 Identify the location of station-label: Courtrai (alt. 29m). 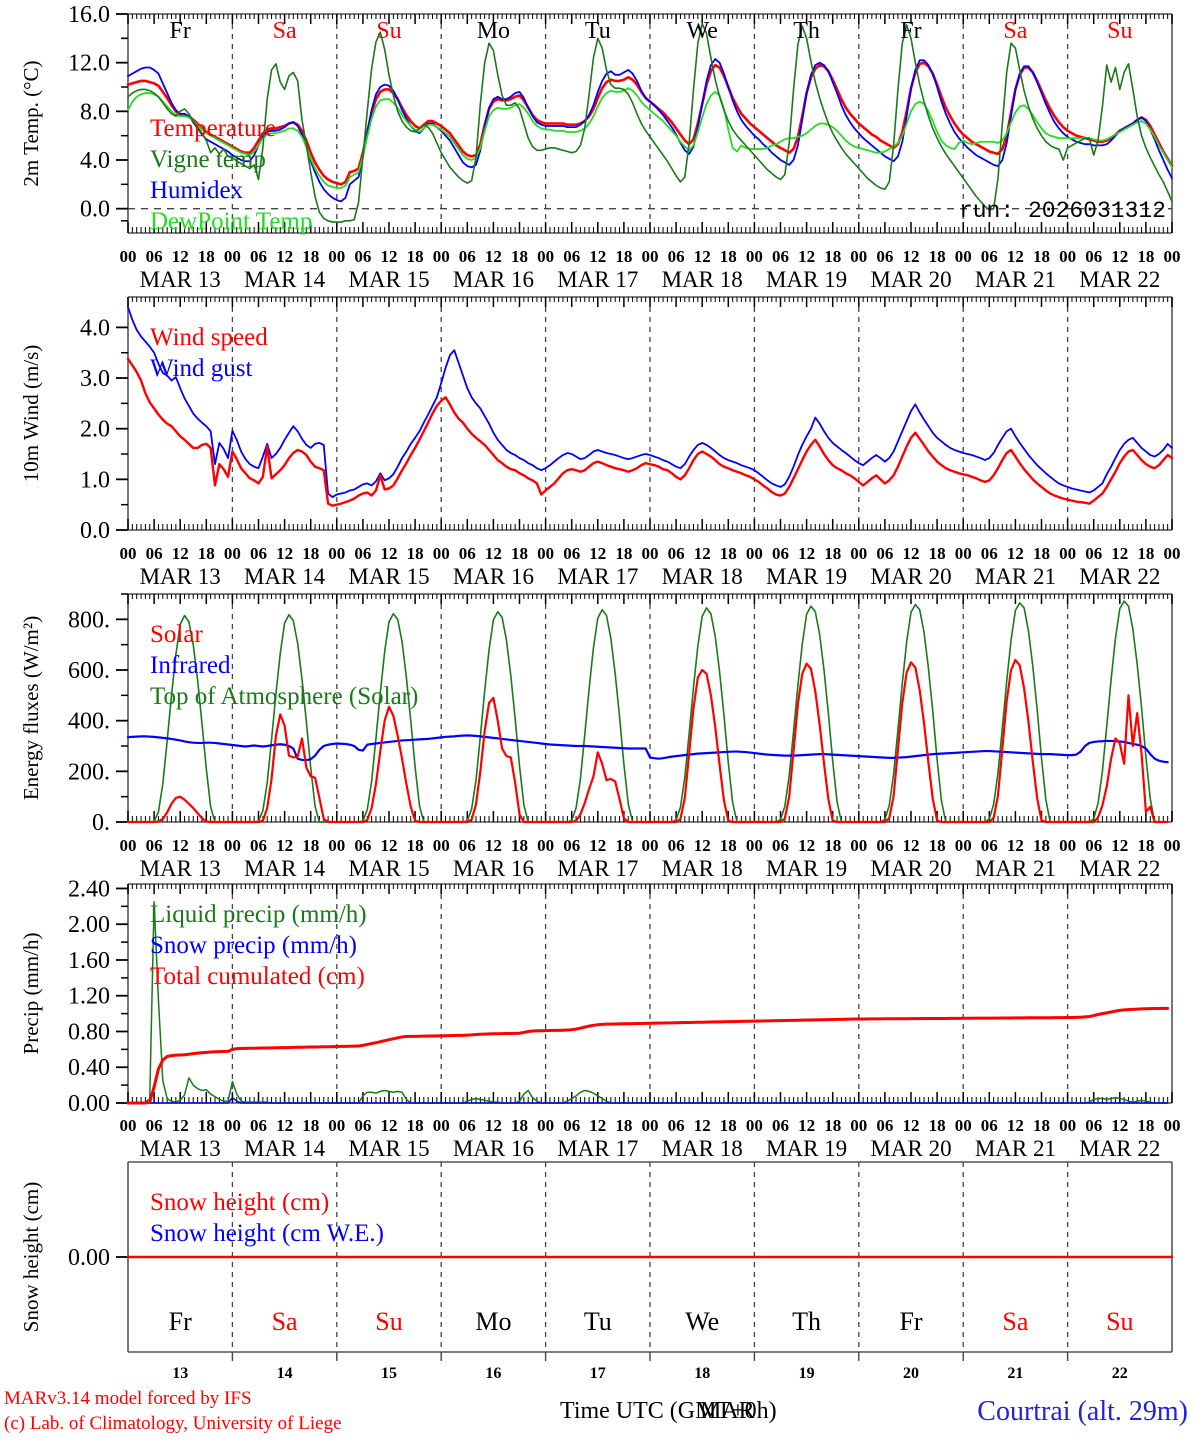
(1082, 1411).